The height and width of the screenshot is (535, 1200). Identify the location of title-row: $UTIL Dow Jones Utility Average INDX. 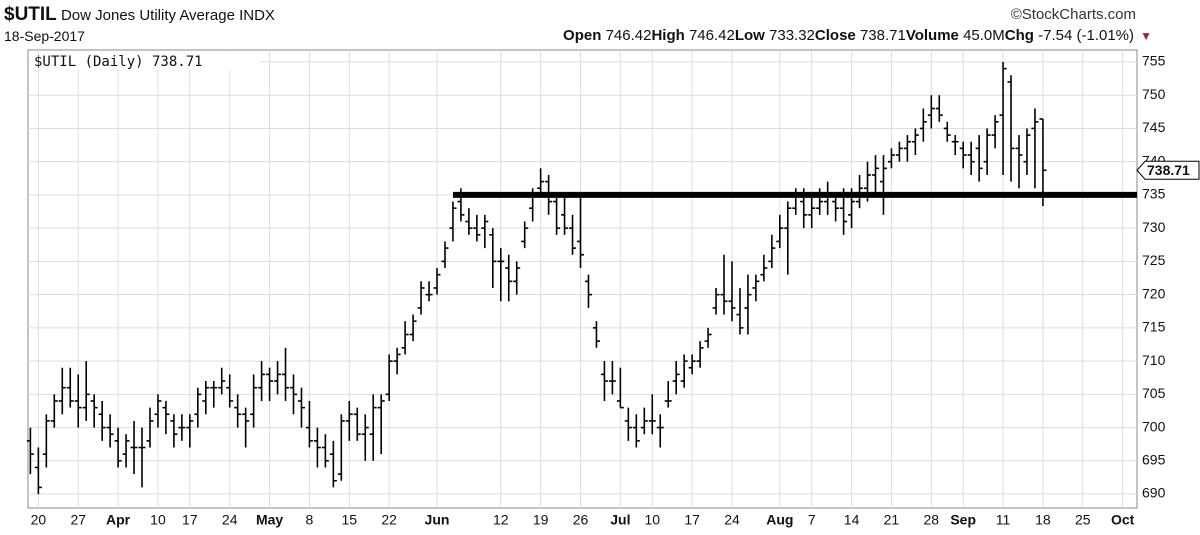
(139, 15).